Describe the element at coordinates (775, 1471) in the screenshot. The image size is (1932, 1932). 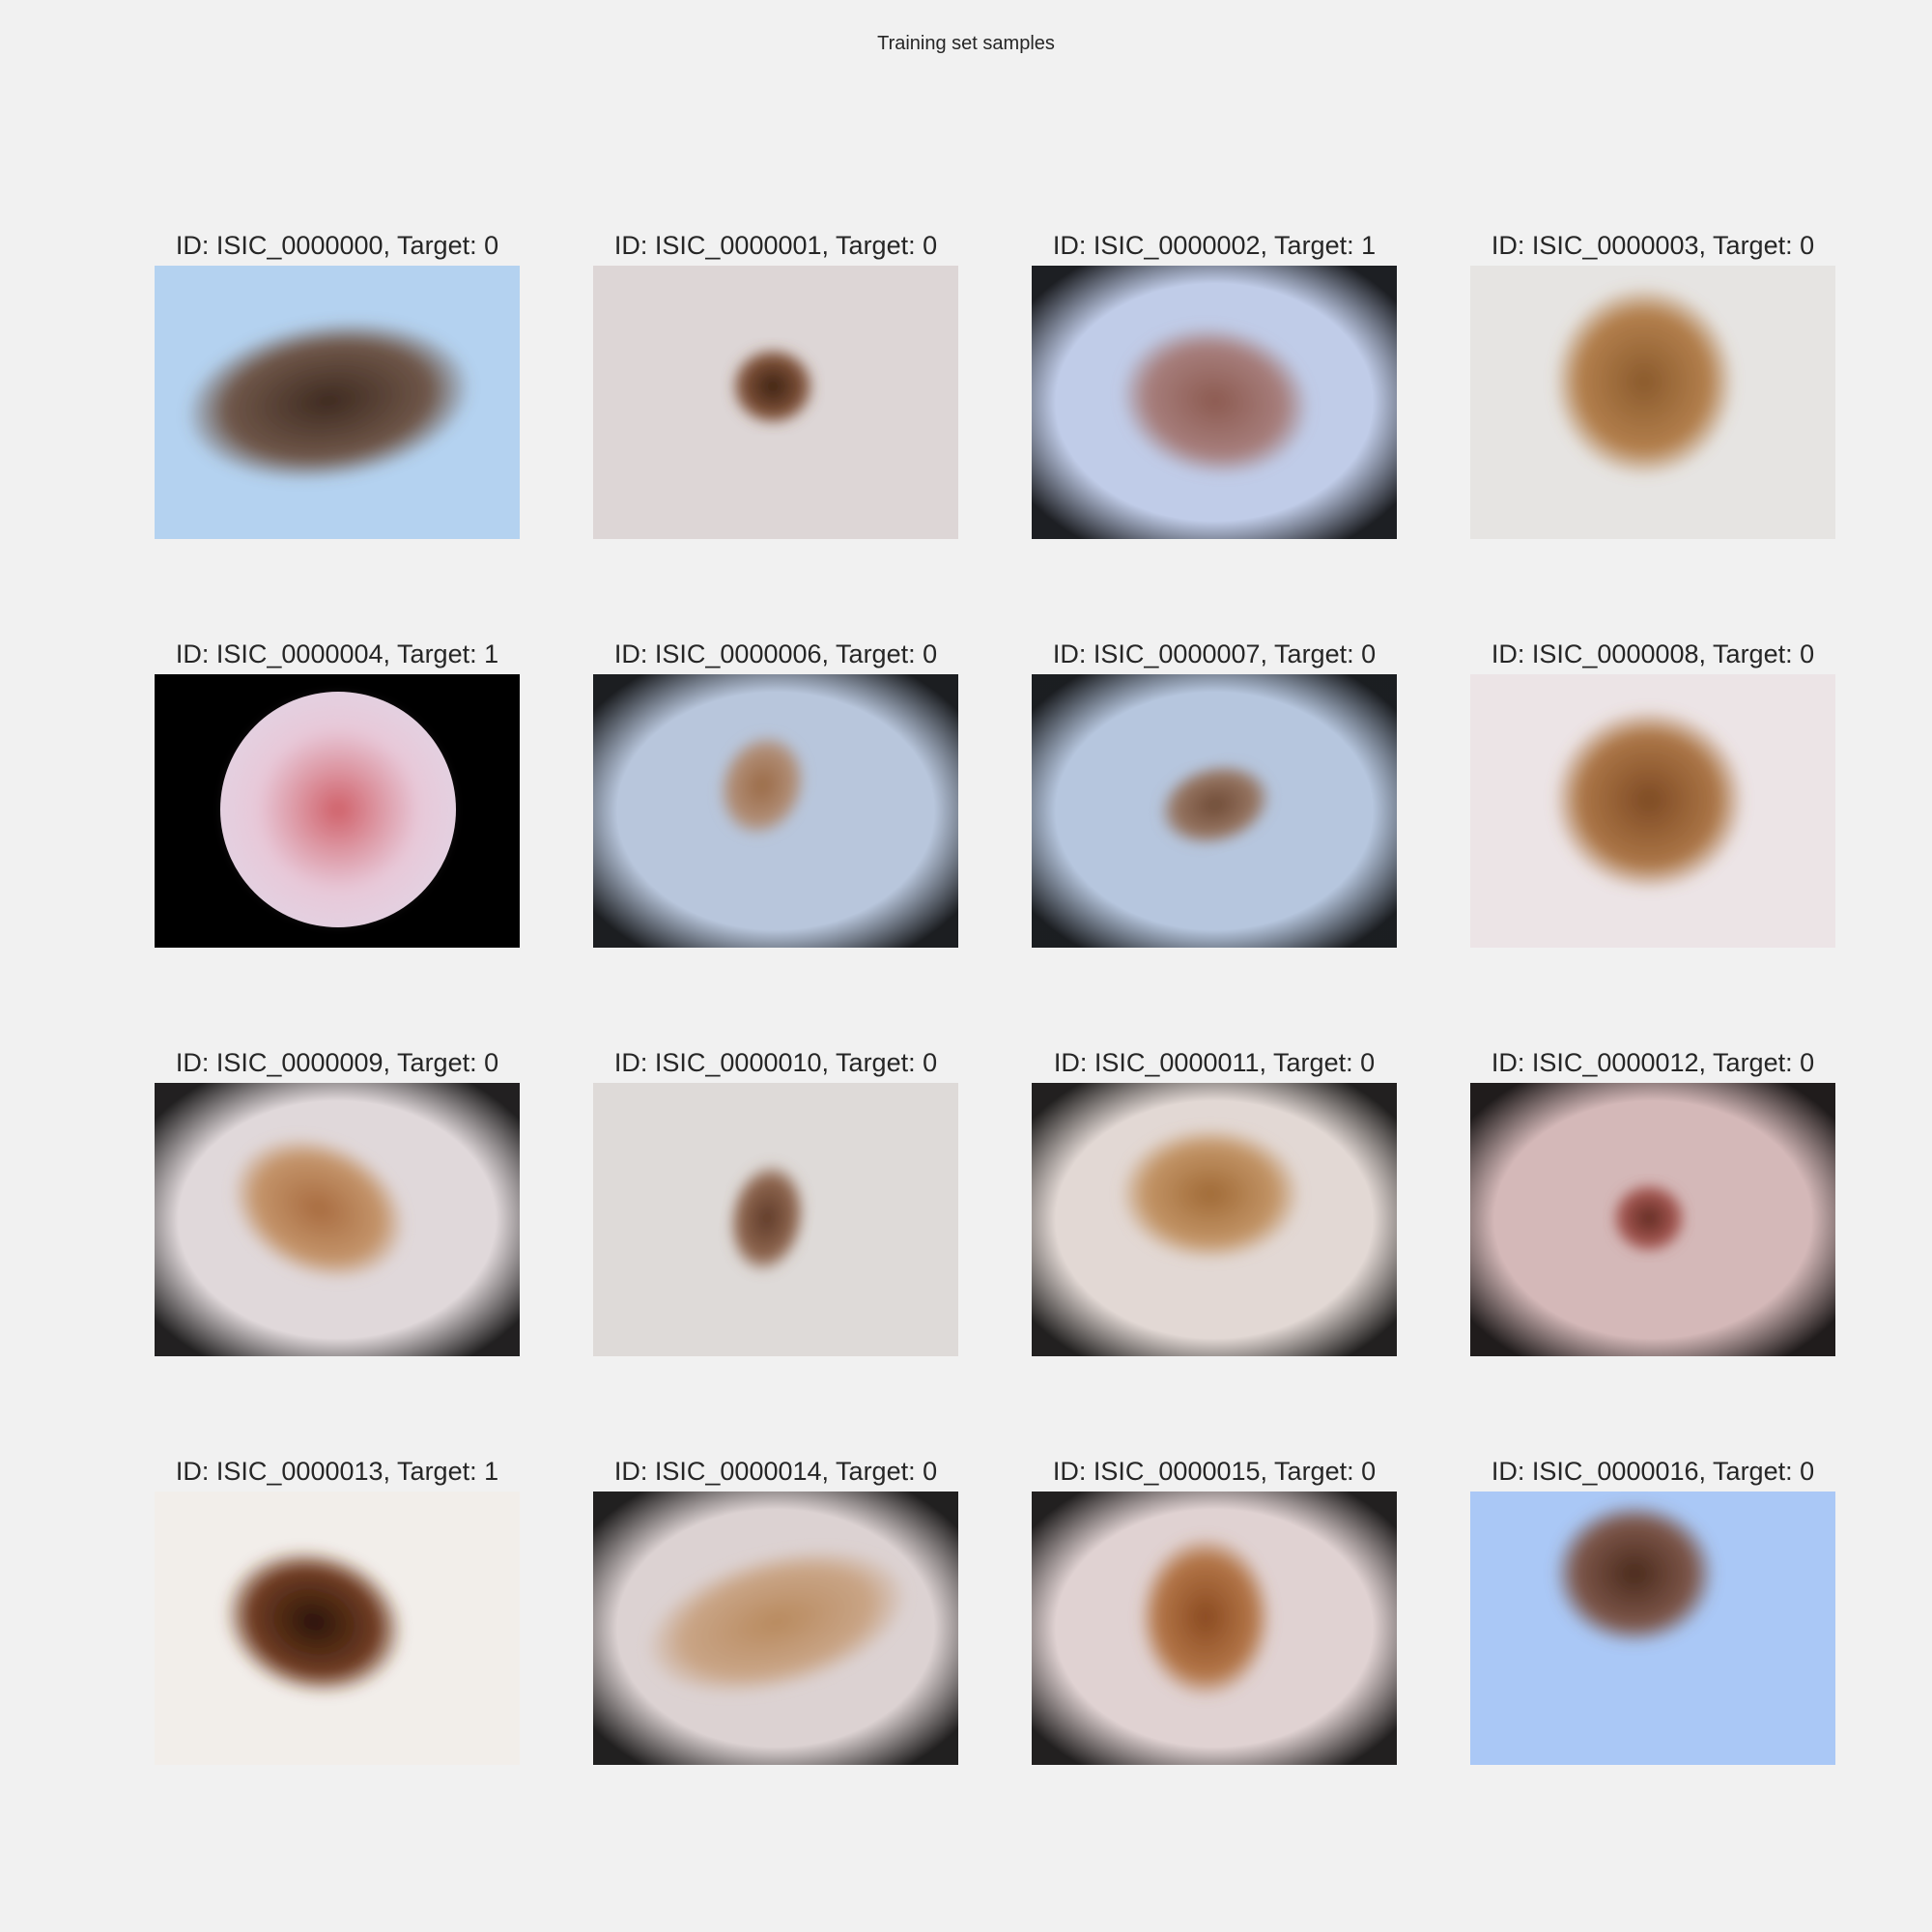
I see `sample-label: ID: ISIC_0000014, Target: 0` at that location.